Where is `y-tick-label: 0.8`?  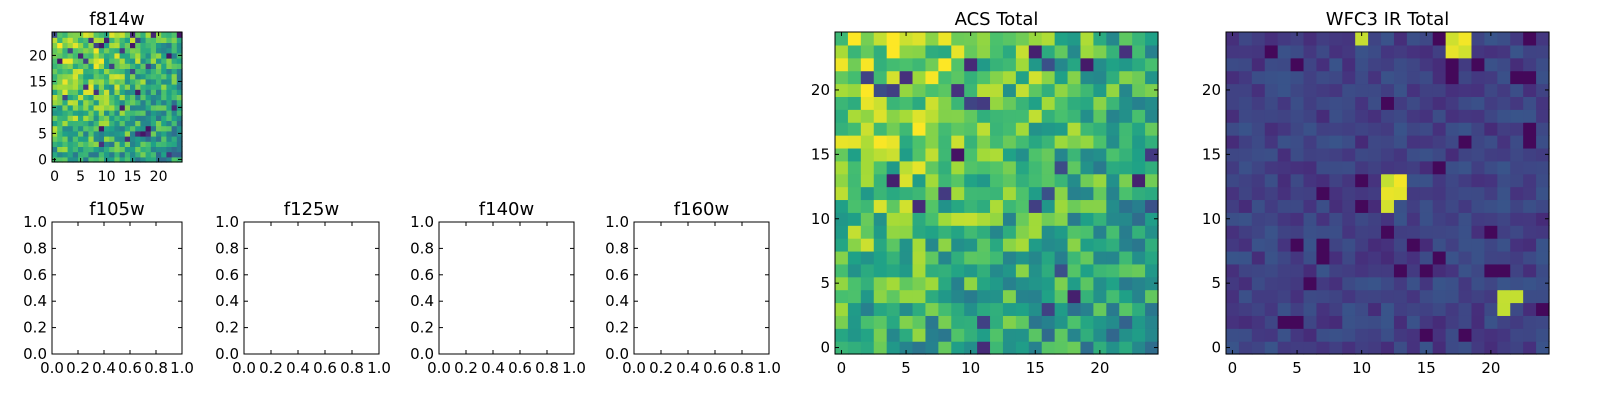
y-tick-label: 0.8 is located at coordinates (35, 248).